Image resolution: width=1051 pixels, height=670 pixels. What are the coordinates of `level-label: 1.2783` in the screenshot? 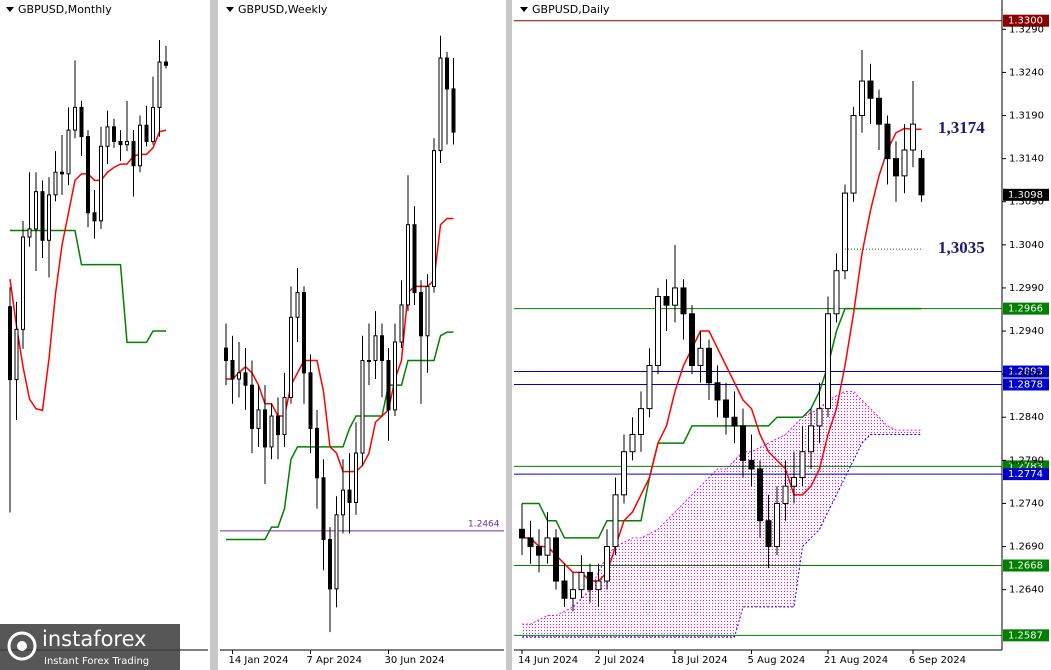 It's located at (1025, 466).